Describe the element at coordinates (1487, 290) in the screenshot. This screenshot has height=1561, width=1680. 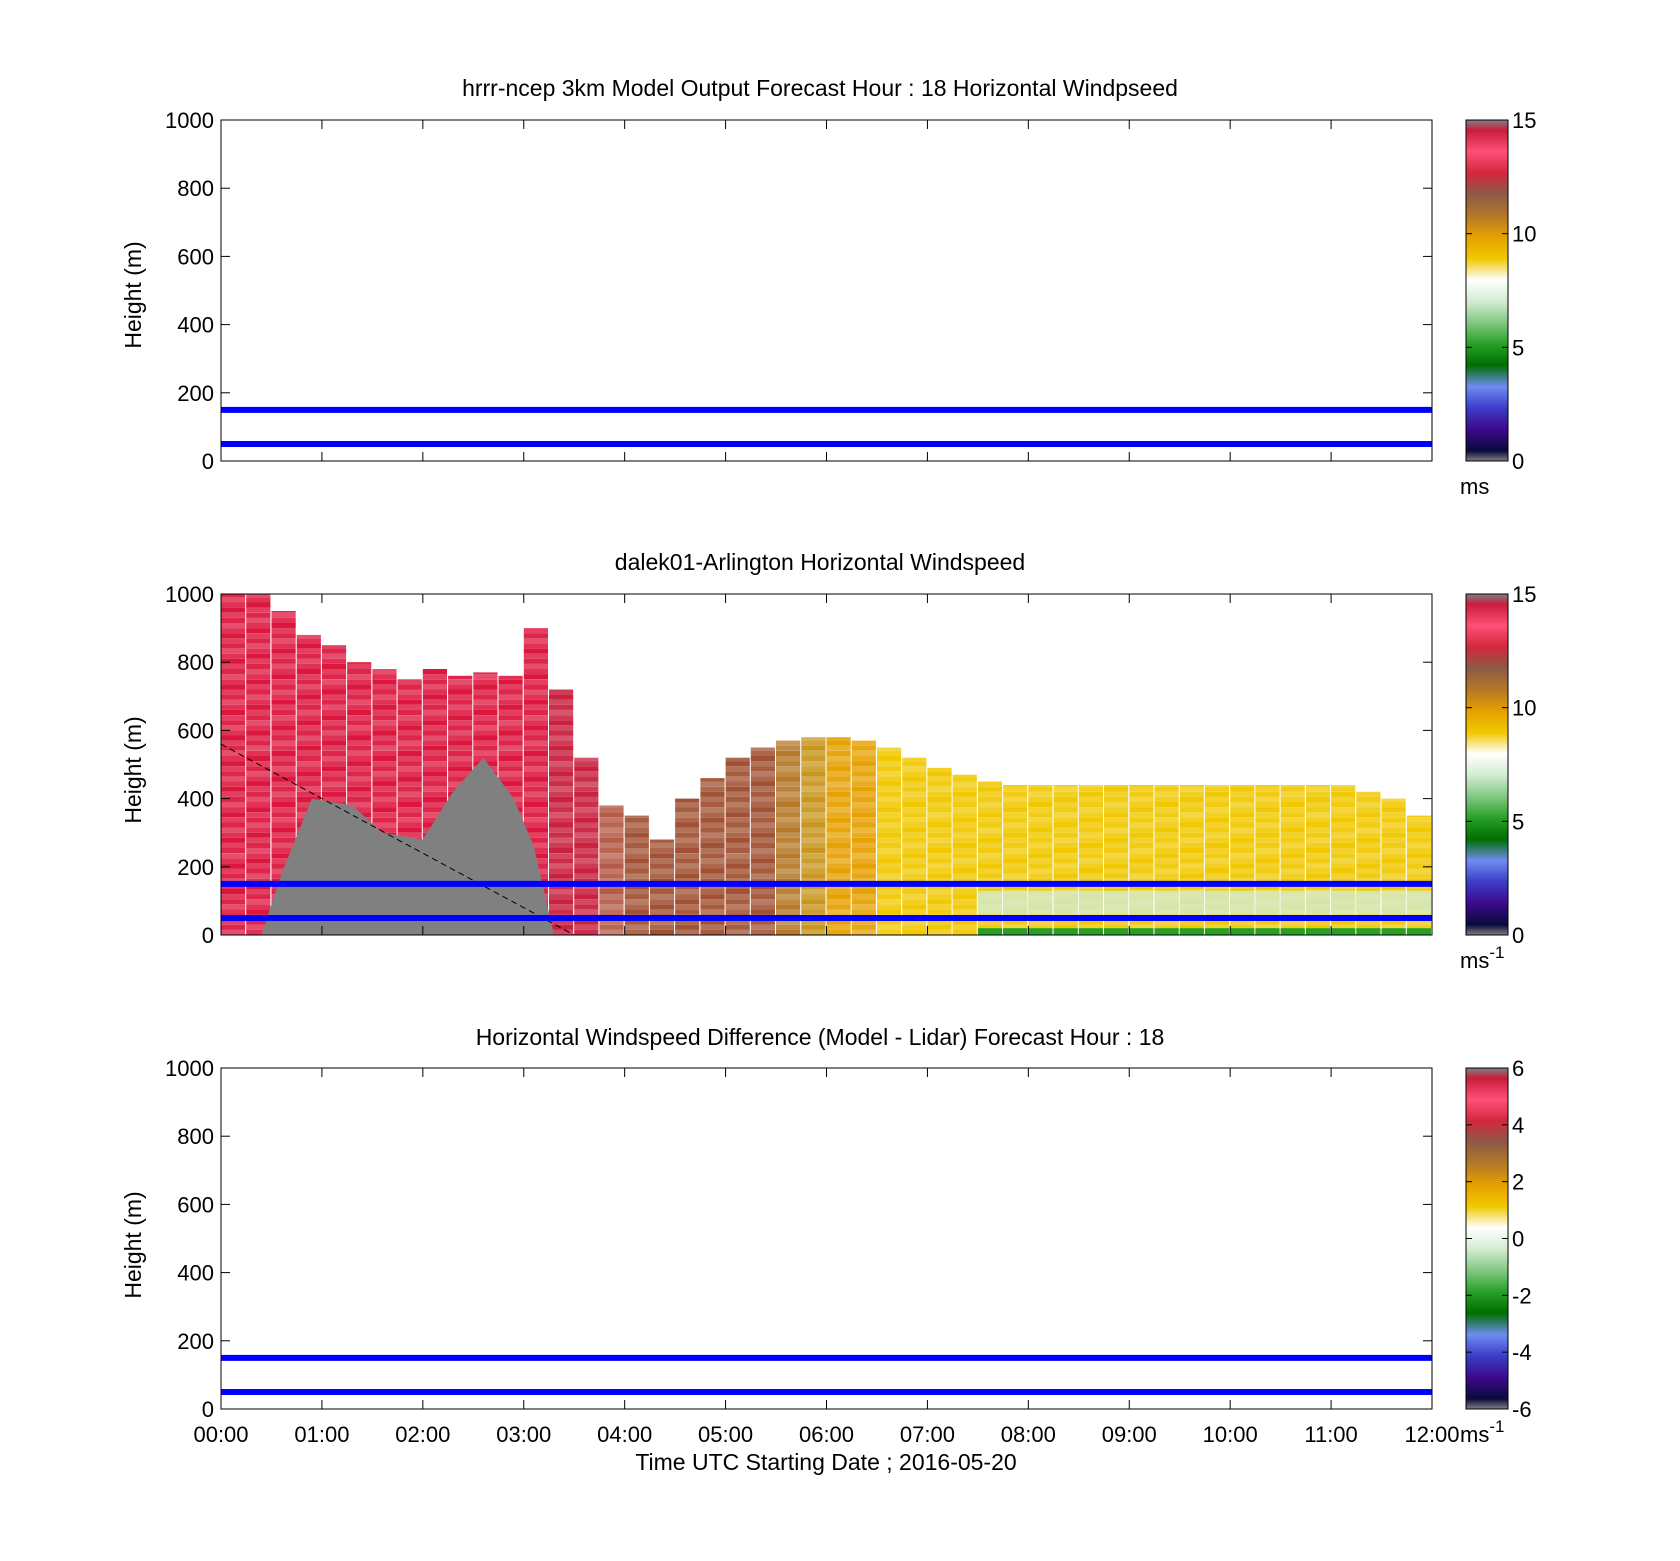
I see `colorbar-gradient-bar` at that location.